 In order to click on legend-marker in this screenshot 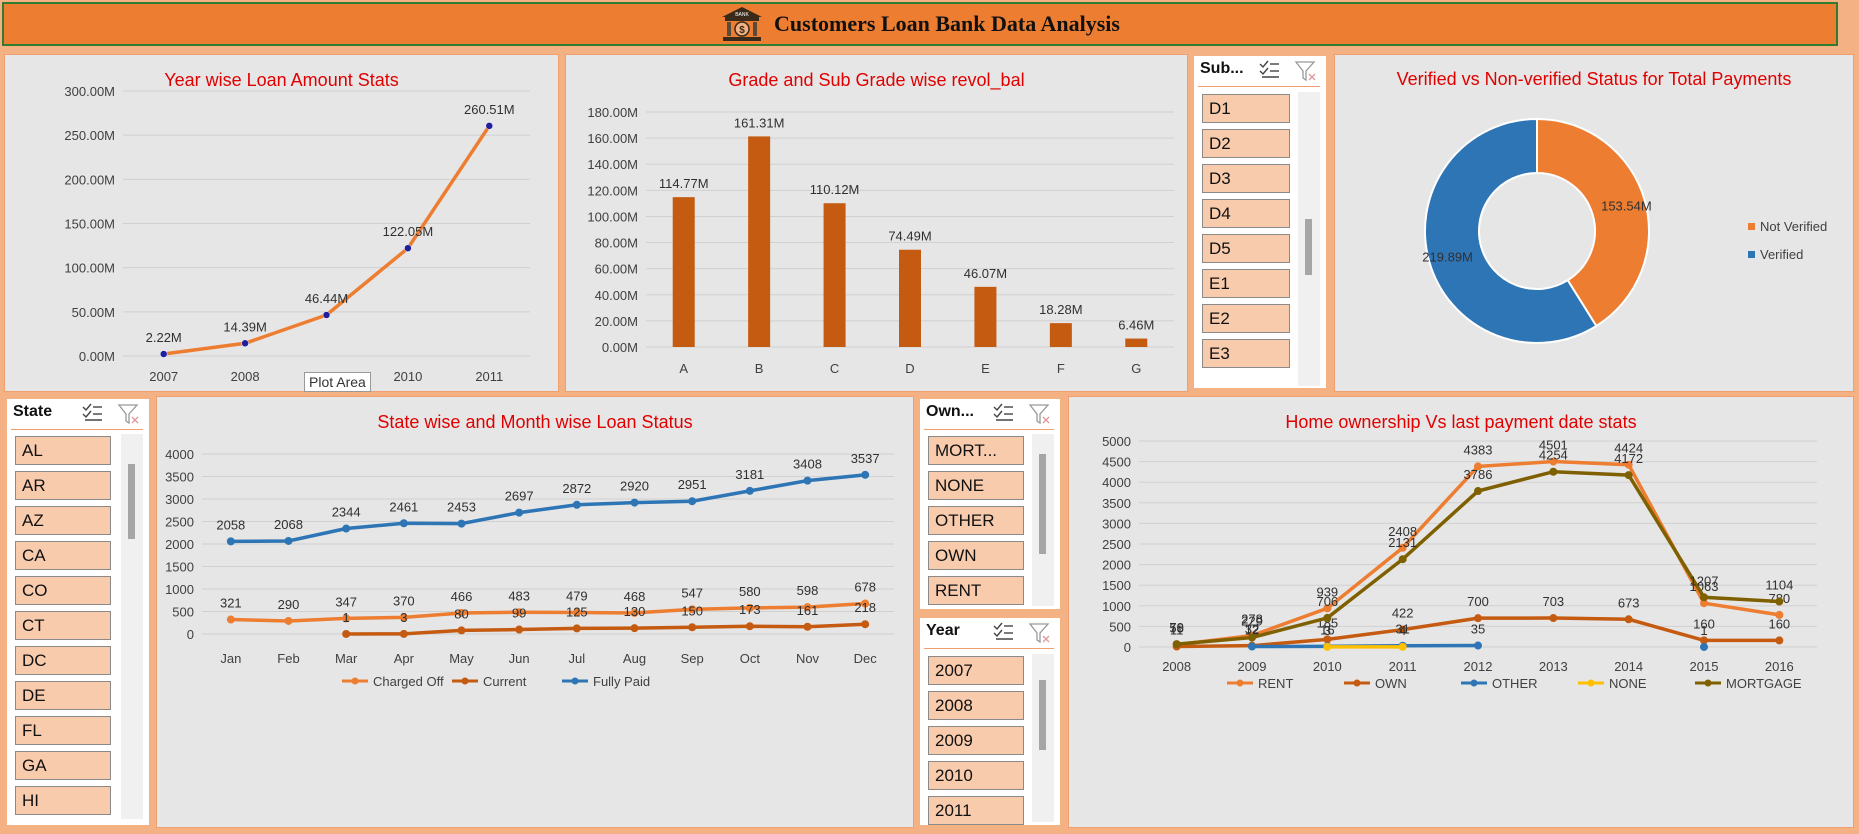, I will do `click(465, 681)`.